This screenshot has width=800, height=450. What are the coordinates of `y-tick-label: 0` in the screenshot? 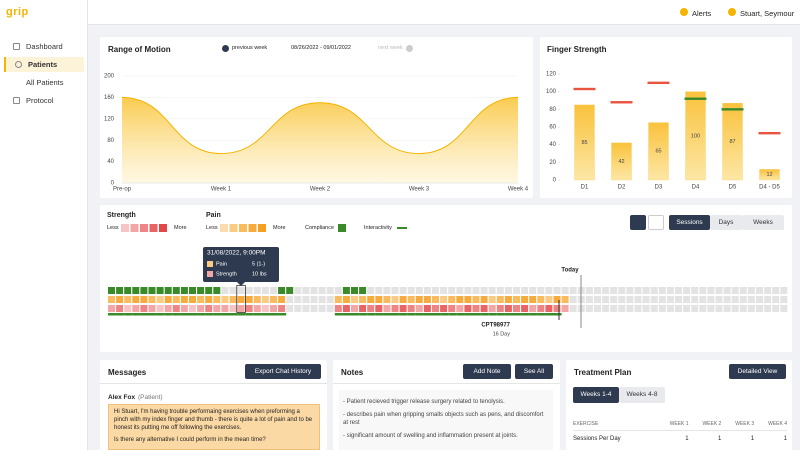 It's located at (113, 184).